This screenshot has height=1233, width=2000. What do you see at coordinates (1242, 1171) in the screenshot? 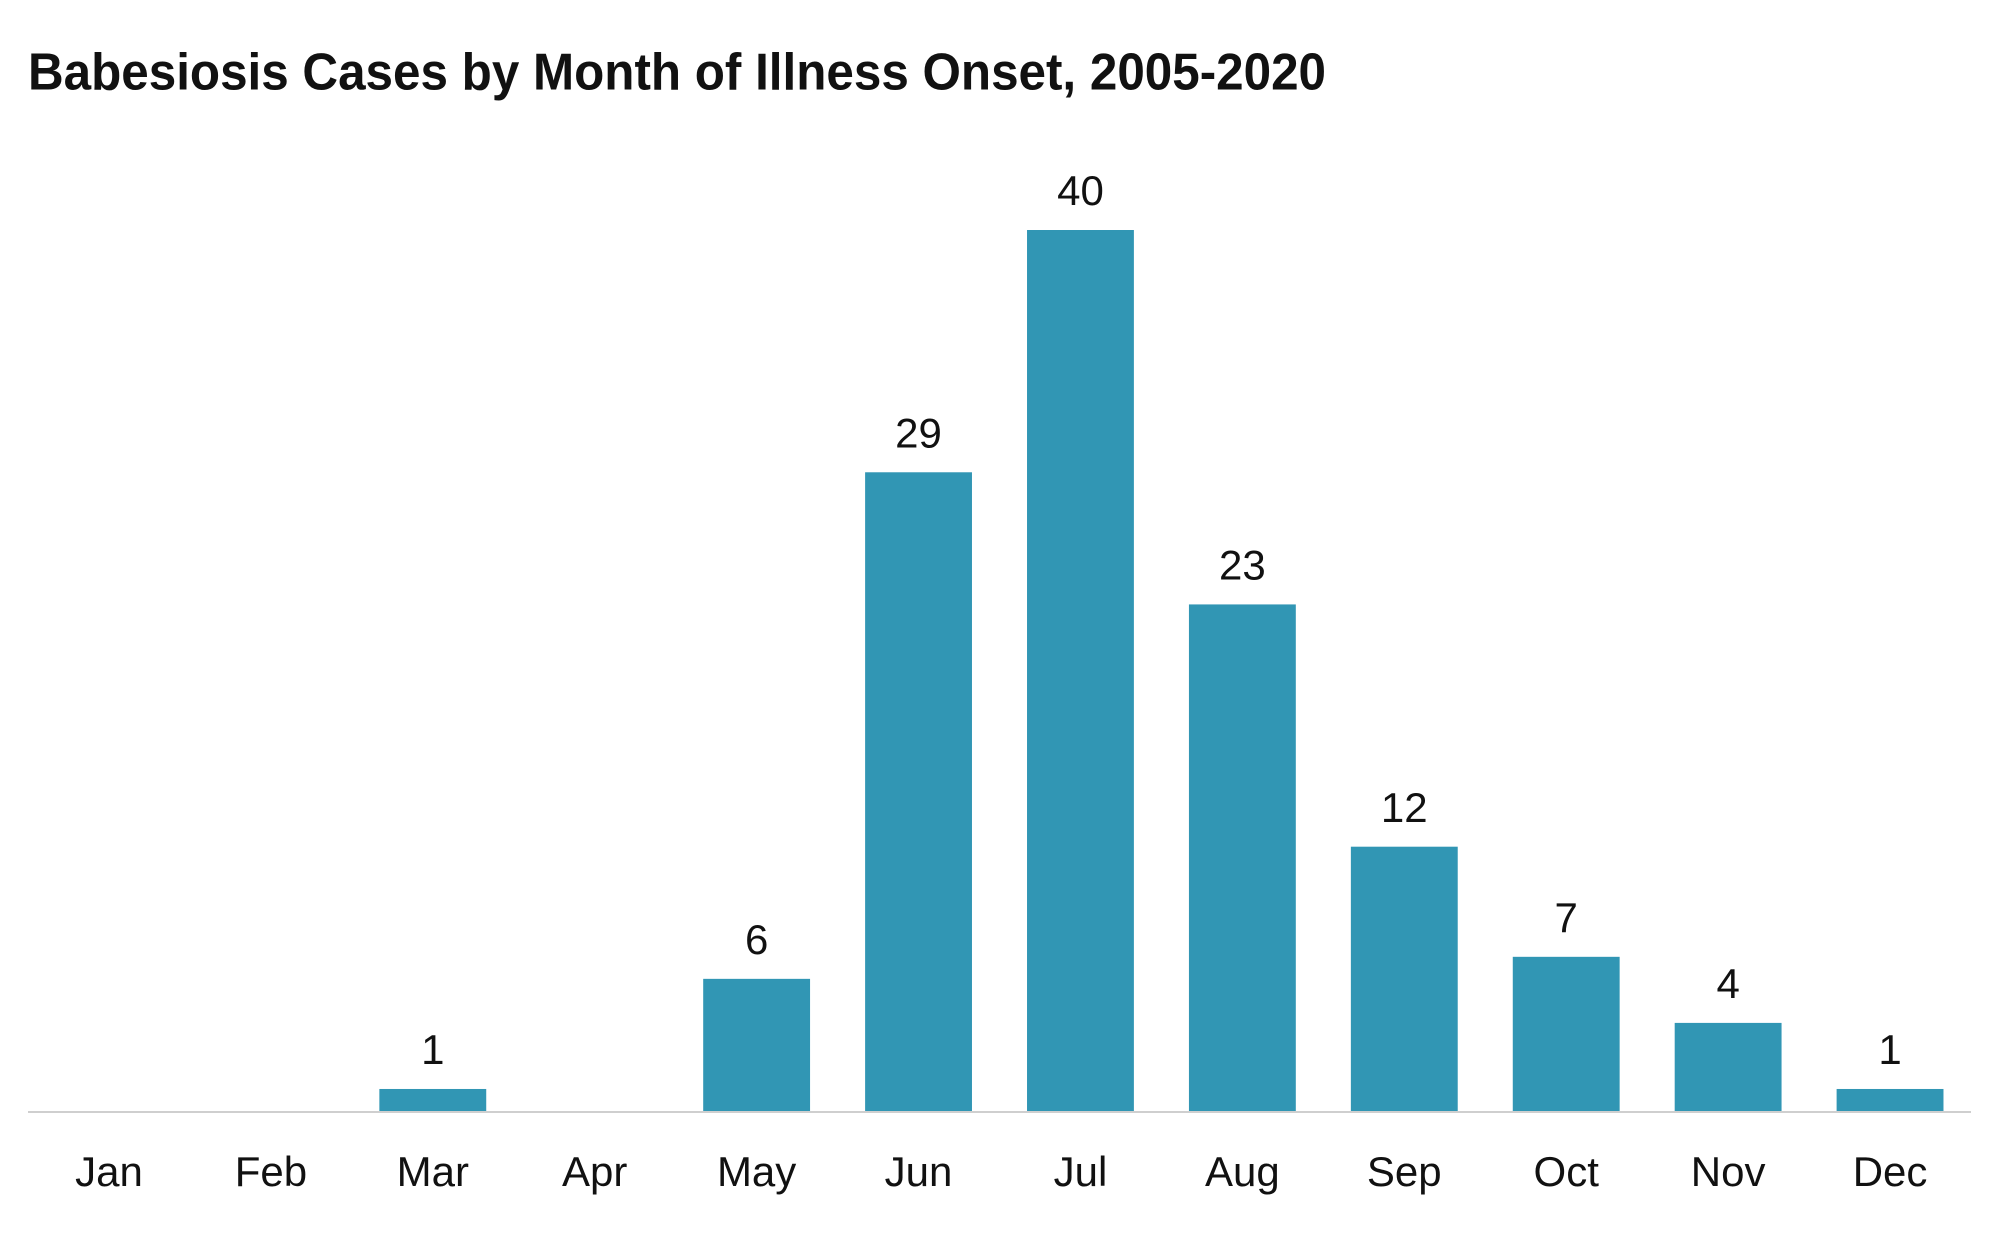
I see `x-tick-label: Aug` at bounding box center [1242, 1171].